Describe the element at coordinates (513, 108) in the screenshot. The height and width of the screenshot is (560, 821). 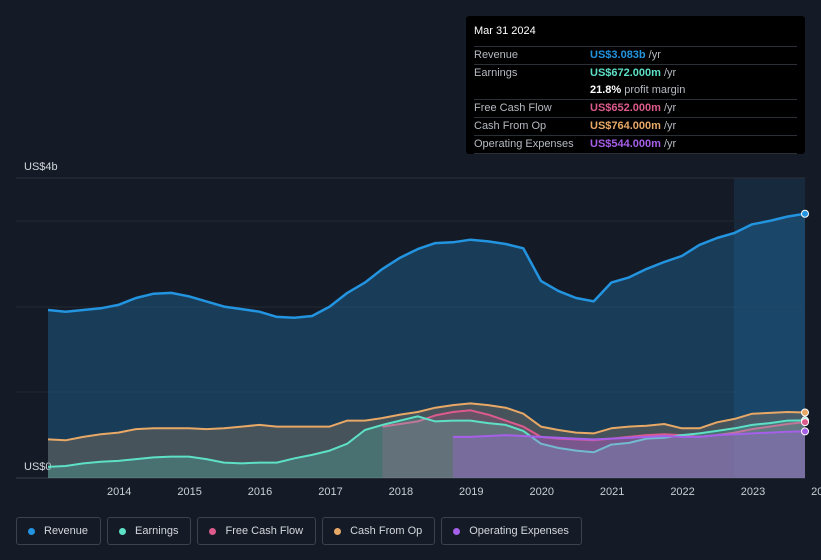
I see `tooltip-label: Free Cash Flow` at that location.